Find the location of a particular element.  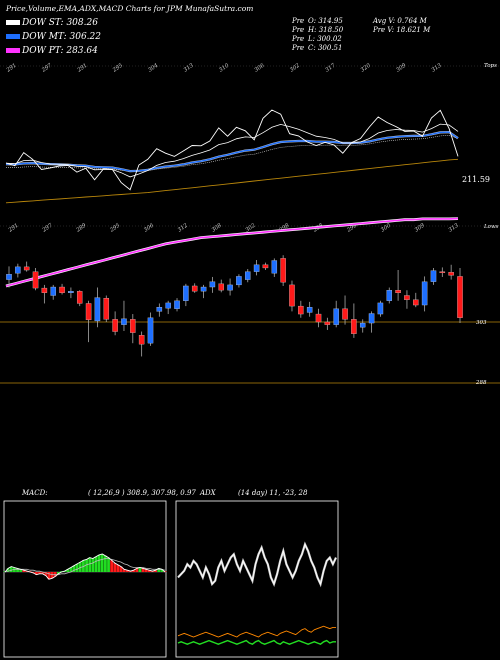

bottom-tick-label: 298 is located at coordinates (351, 228).